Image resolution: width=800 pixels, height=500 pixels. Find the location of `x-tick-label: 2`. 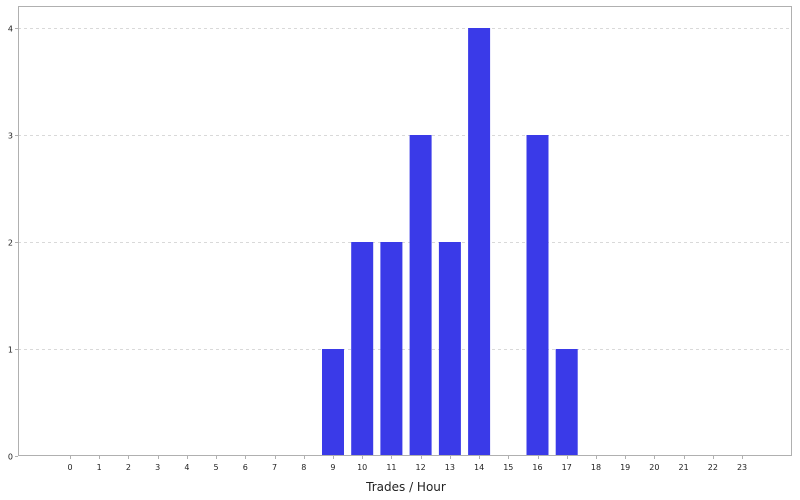

x-tick-label: 2 is located at coordinates (128, 467).